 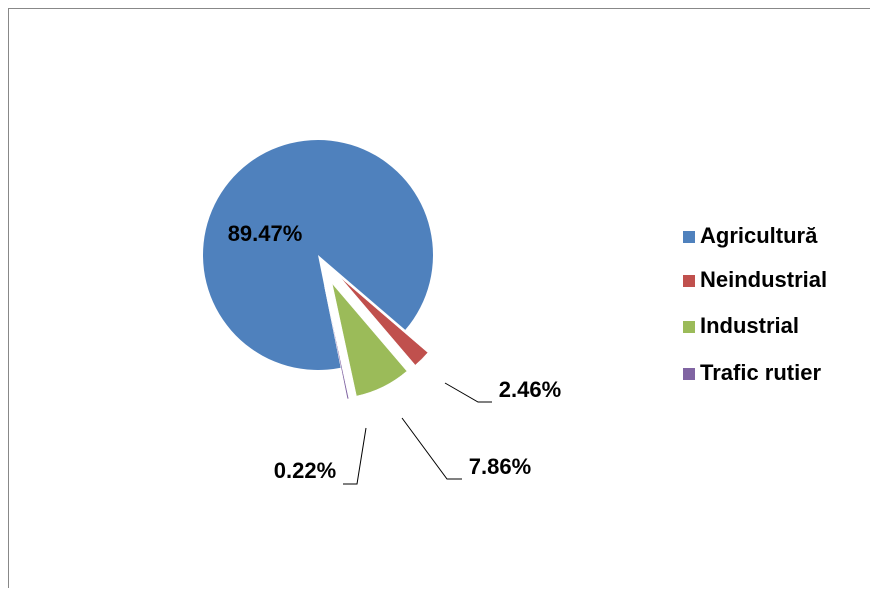 I want to click on legend-label: Neindustrial, so click(x=763, y=279).